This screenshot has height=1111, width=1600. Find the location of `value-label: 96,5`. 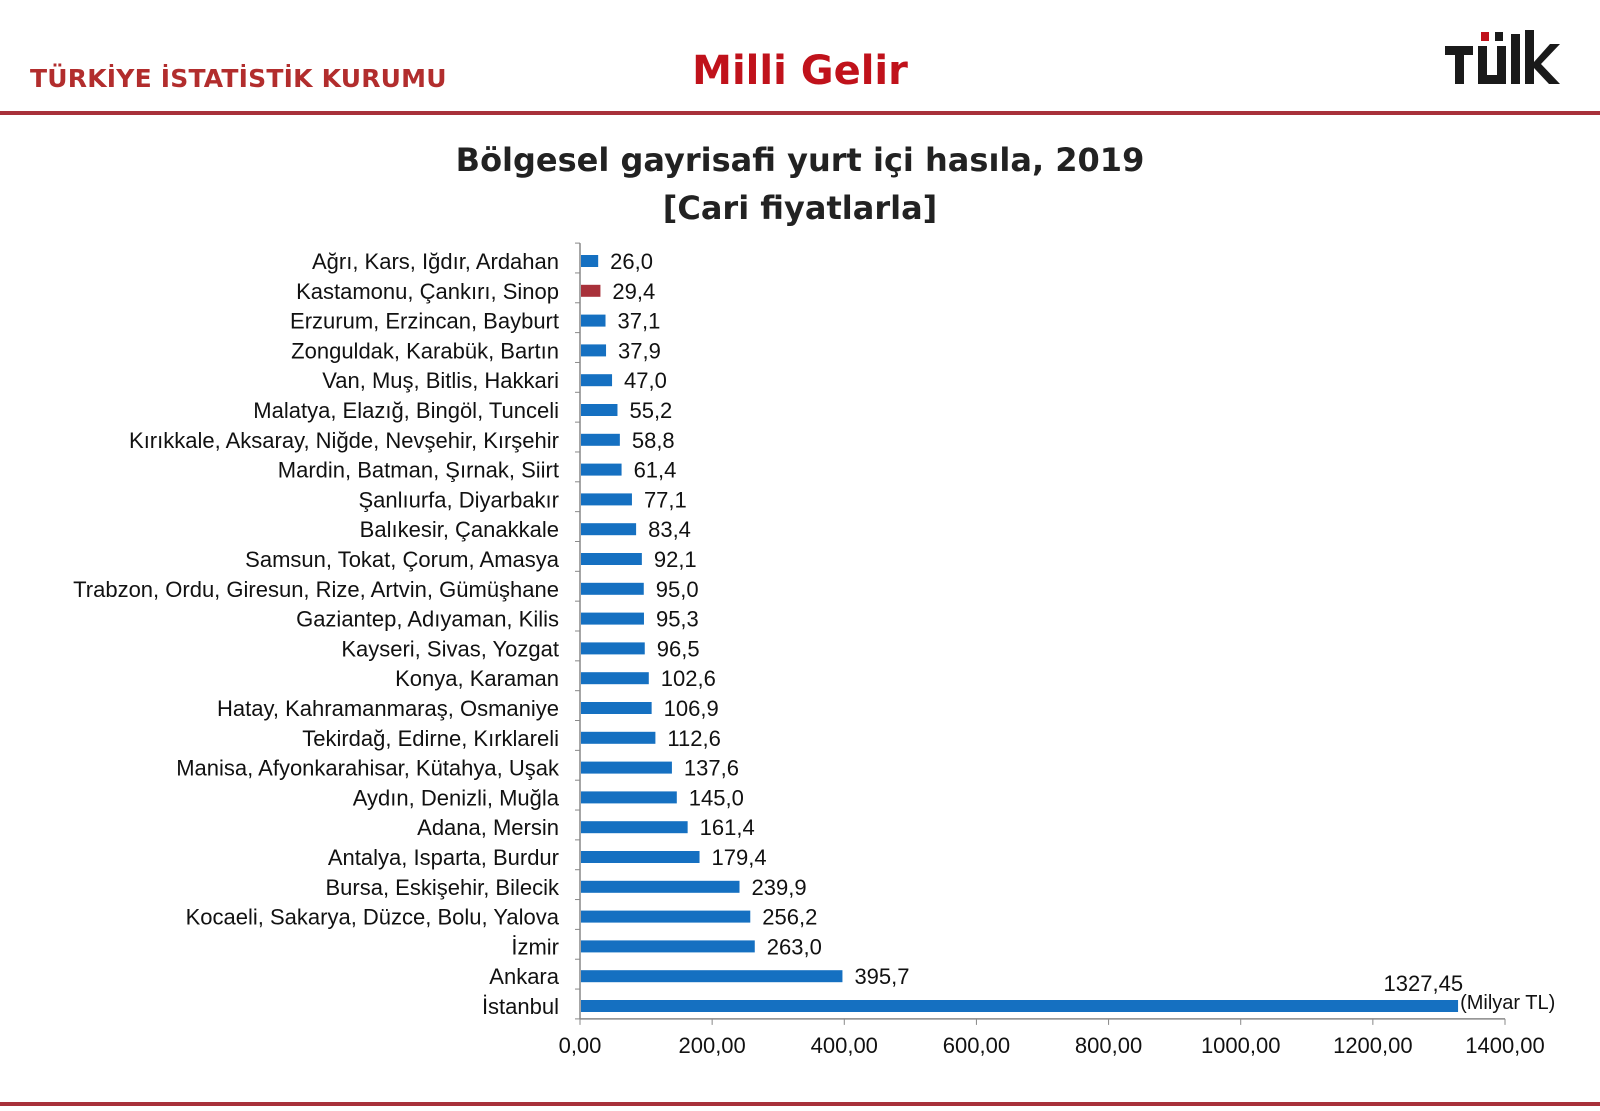

value-label: 96,5 is located at coordinates (678, 648).